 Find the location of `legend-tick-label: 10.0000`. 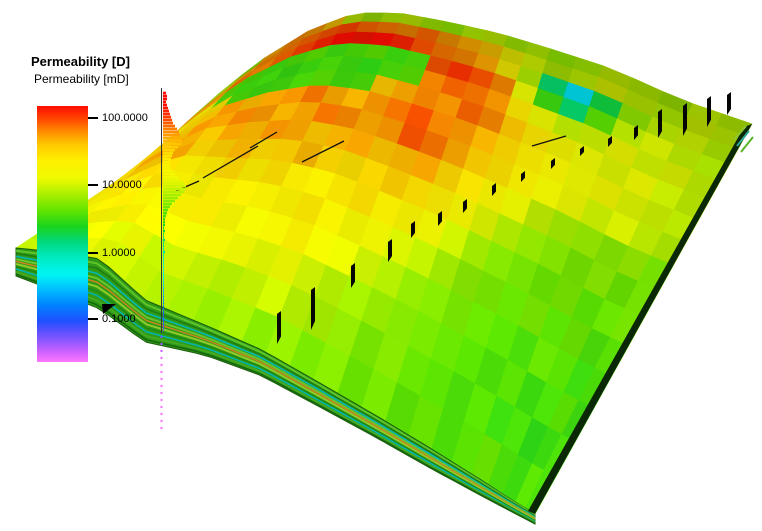

legend-tick-label: 10.0000 is located at coordinates (122, 185).